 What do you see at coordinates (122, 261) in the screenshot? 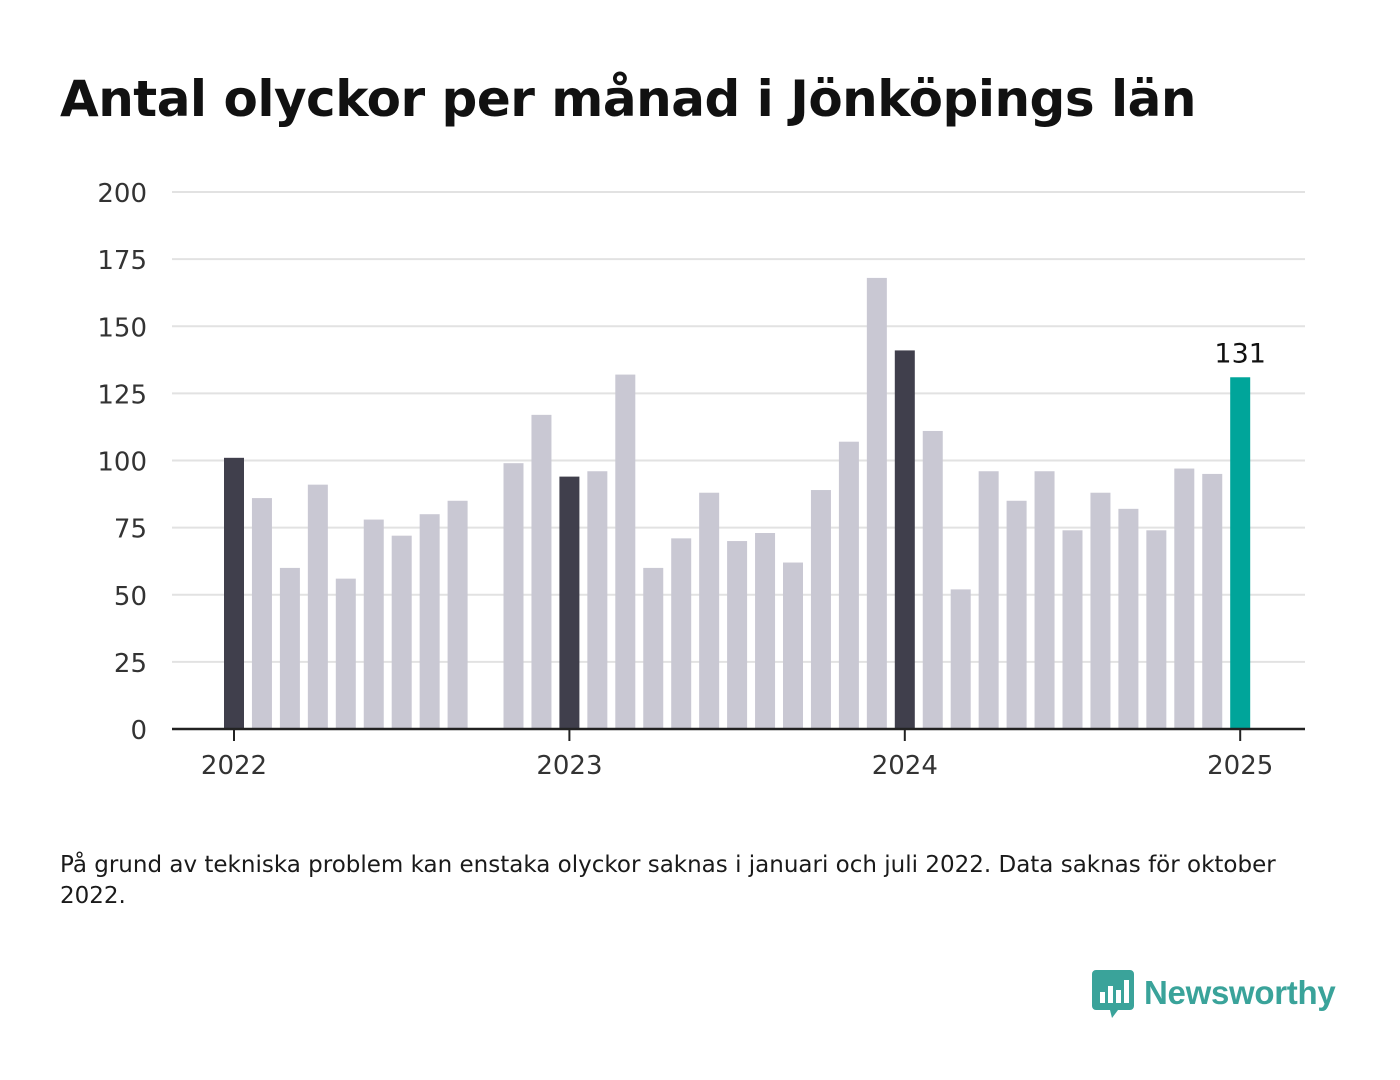
I see `y-tick-label: 175` at bounding box center [122, 261].